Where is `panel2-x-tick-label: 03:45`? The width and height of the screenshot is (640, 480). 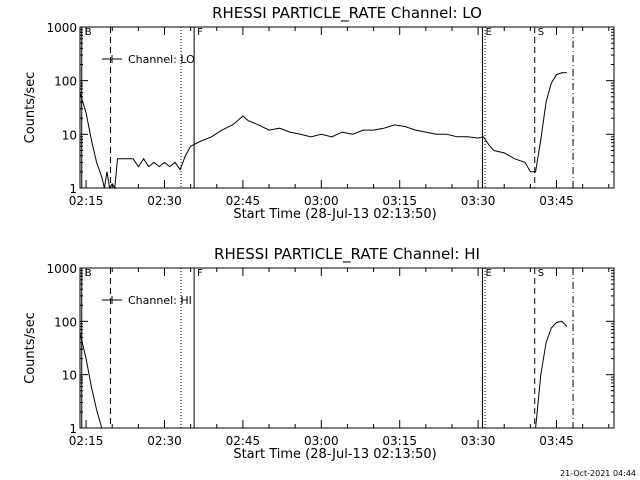
panel2-x-tick-label: 03:45 is located at coordinates (556, 441).